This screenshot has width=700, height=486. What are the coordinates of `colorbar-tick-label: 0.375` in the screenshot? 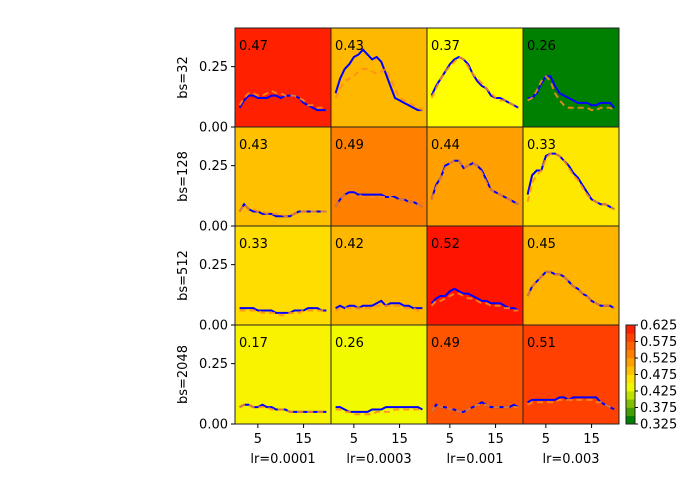 It's located at (658, 408).